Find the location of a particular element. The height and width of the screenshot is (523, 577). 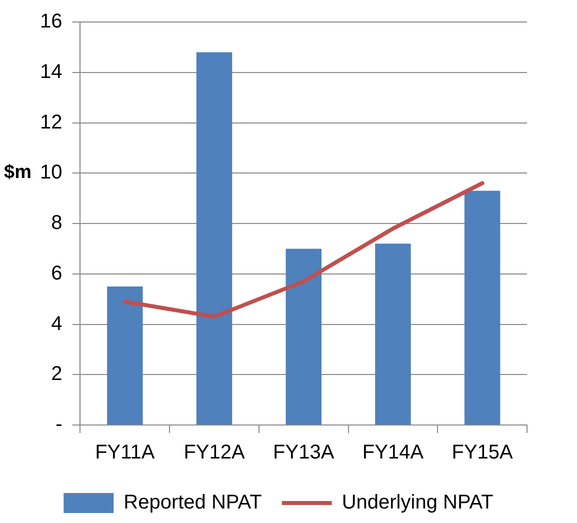

x-tick-label: FY12A is located at coordinates (215, 453).